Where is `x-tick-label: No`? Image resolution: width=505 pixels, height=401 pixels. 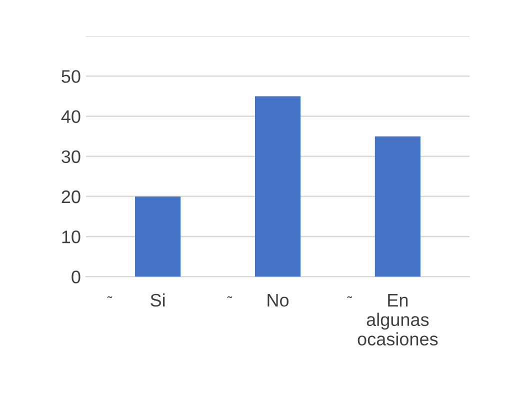
x-tick-label: No is located at coordinates (278, 300).